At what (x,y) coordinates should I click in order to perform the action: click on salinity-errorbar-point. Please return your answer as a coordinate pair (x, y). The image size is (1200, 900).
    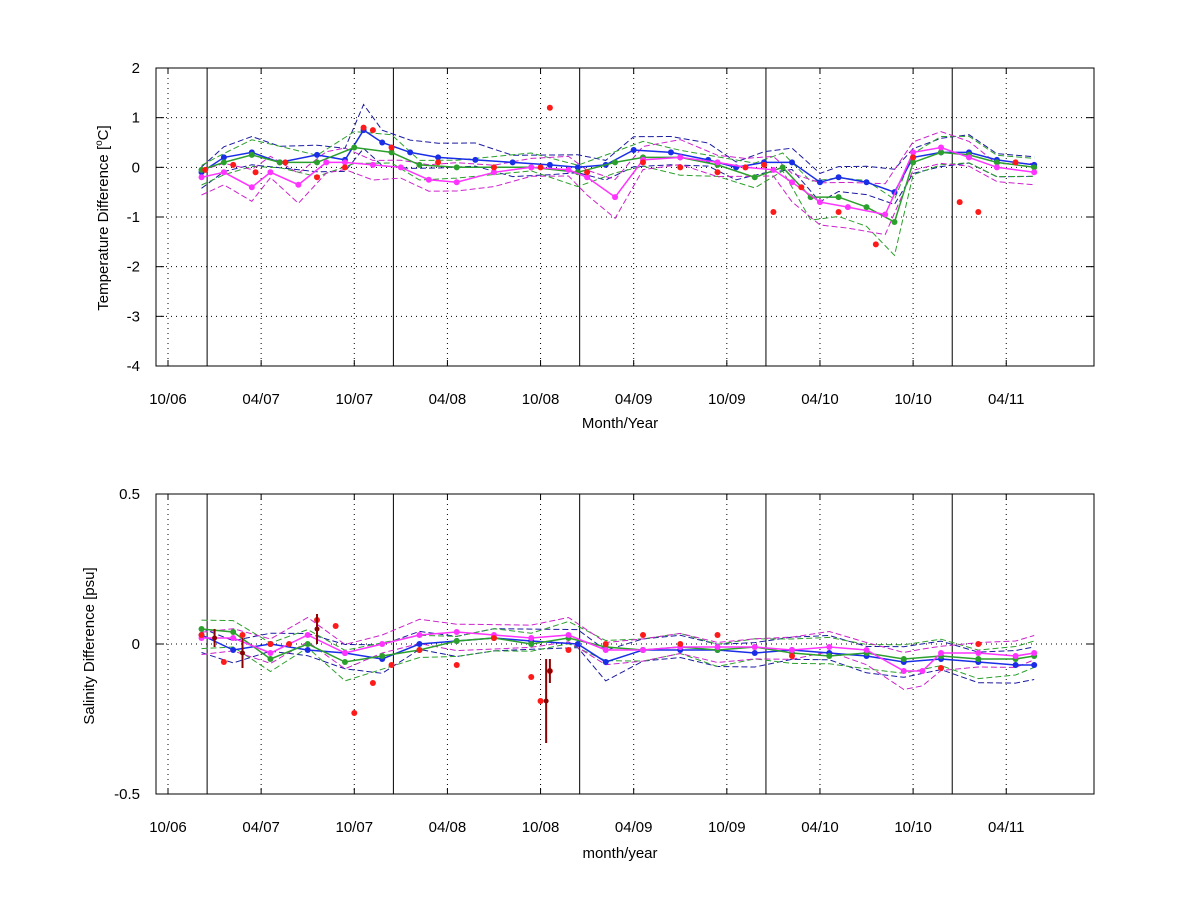
    Looking at the image, I should click on (546, 701).